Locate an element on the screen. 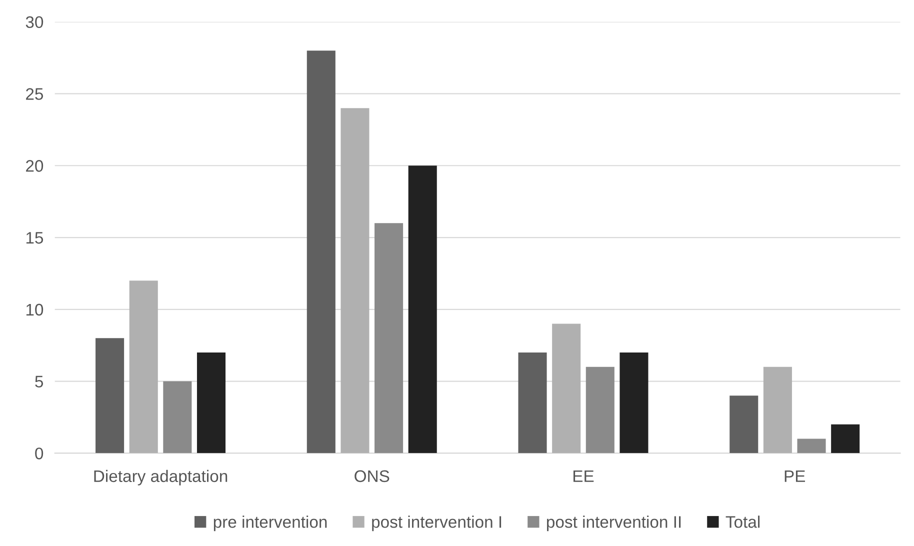 This screenshot has width=914, height=546. y-tick-label: 30 is located at coordinates (35, 22).